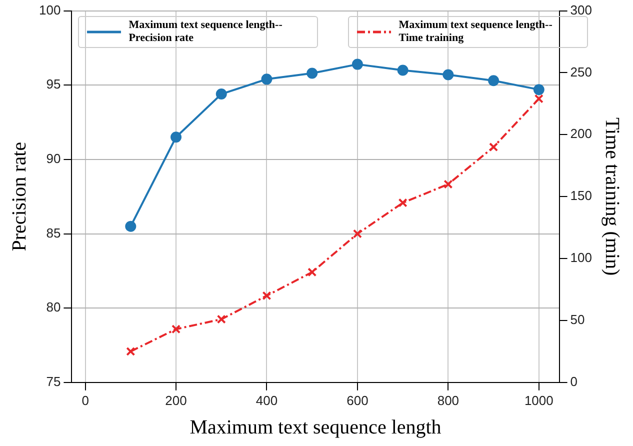 The height and width of the screenshot is (446, 633). I want to click on y-tick-label: 85, so click(53, 232).